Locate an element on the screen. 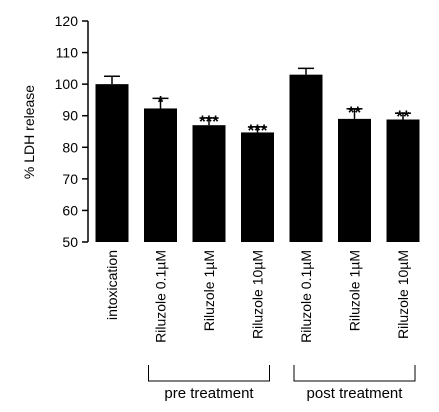 The width and height of the screenshot is (439, 412). group-label: post treatment is located at coordinates (355, 393).